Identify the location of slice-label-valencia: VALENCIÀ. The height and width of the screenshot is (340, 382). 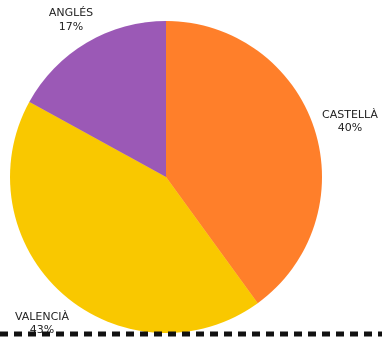
(42, 316).